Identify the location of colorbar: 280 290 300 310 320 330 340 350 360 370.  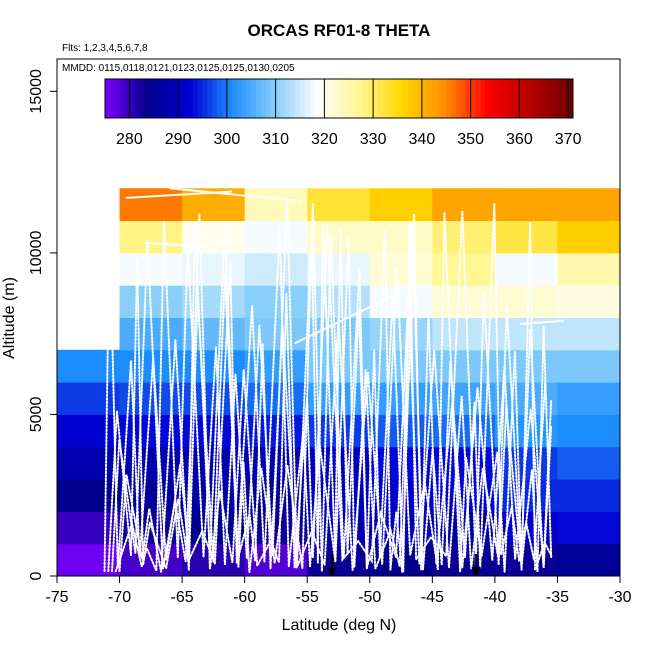
(343, 113).